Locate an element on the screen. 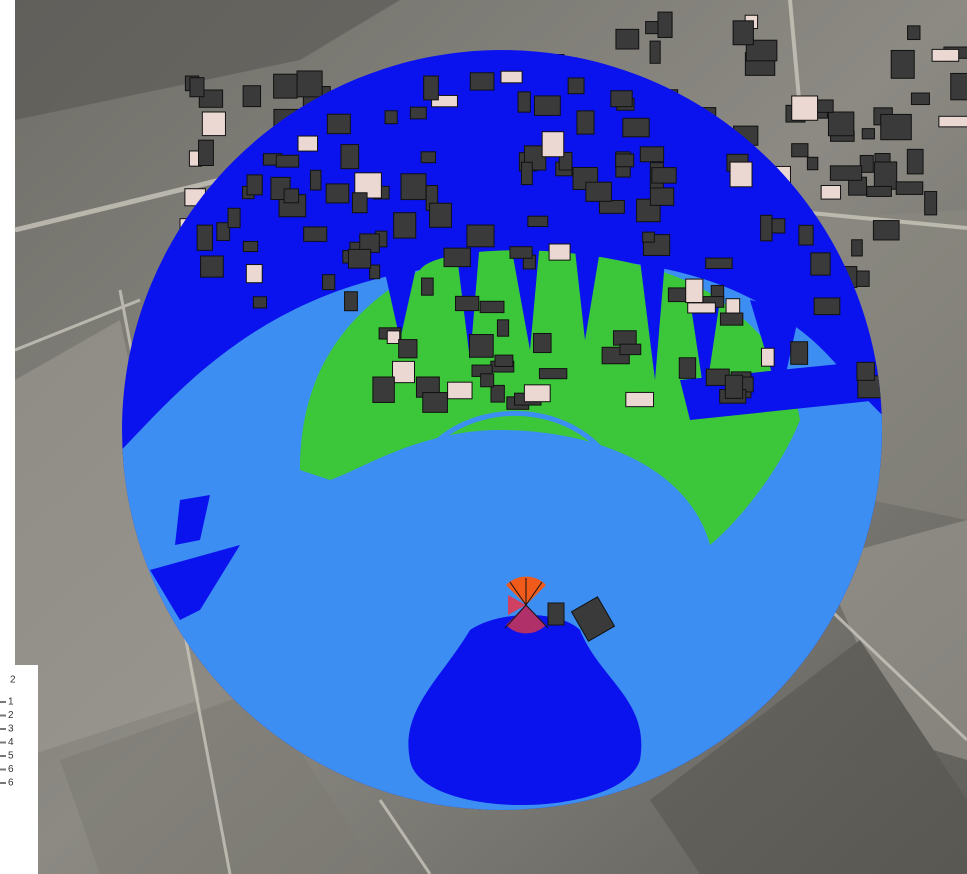  legend-label: 1 is located at coordinates (11, 702).